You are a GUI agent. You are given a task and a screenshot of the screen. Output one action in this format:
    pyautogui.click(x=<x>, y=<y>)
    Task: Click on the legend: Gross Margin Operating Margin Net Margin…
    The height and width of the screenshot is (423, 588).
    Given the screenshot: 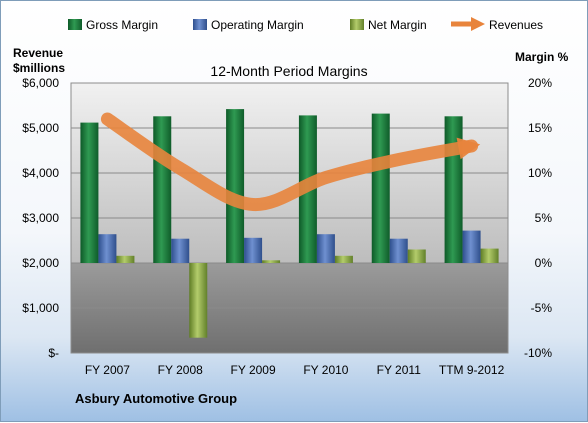 What is the action you would take?
    pyautogui.click(x=305, y=24)
    